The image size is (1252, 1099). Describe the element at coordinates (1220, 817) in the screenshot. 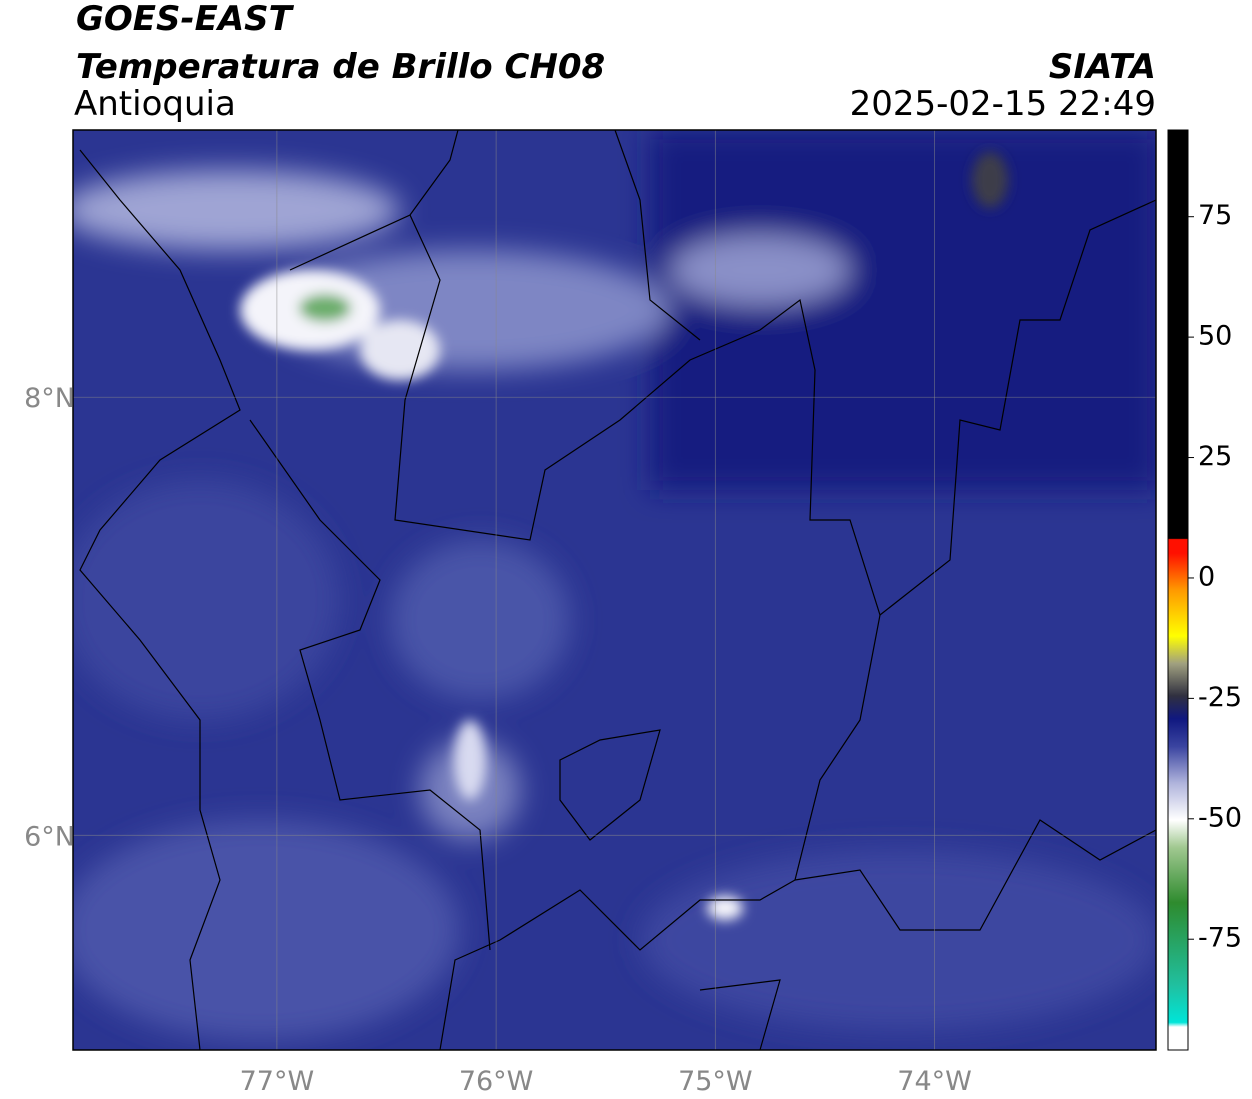

I see `colorbar-tick-label: -50` at that location.